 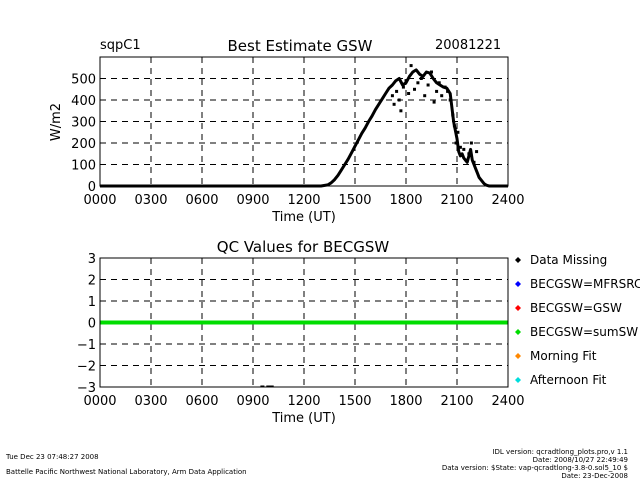 What do you see at coordinates (563, 356) in the screenshot?
I see `legend-label: Morning Fit` at bounding box center [563, 356].